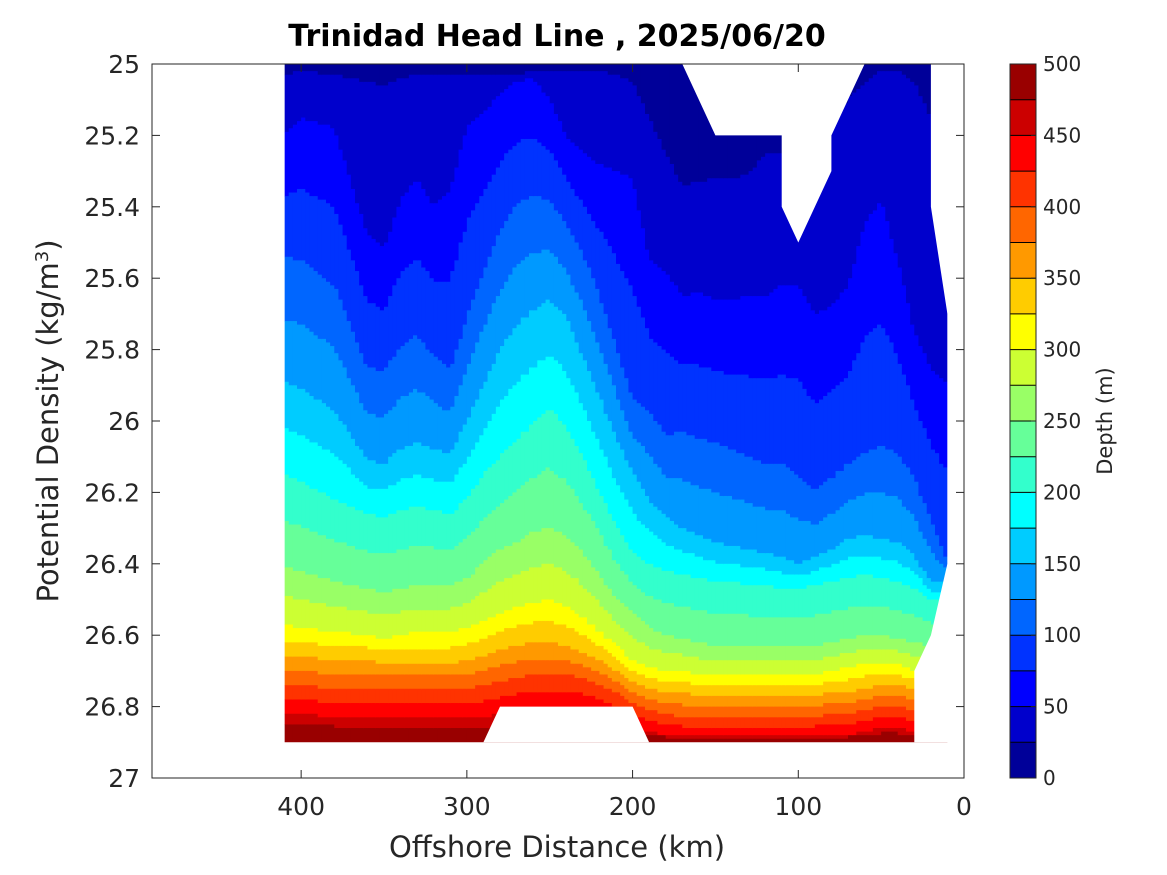  I want to click on x-tick-label: 300, so click(467, 806).